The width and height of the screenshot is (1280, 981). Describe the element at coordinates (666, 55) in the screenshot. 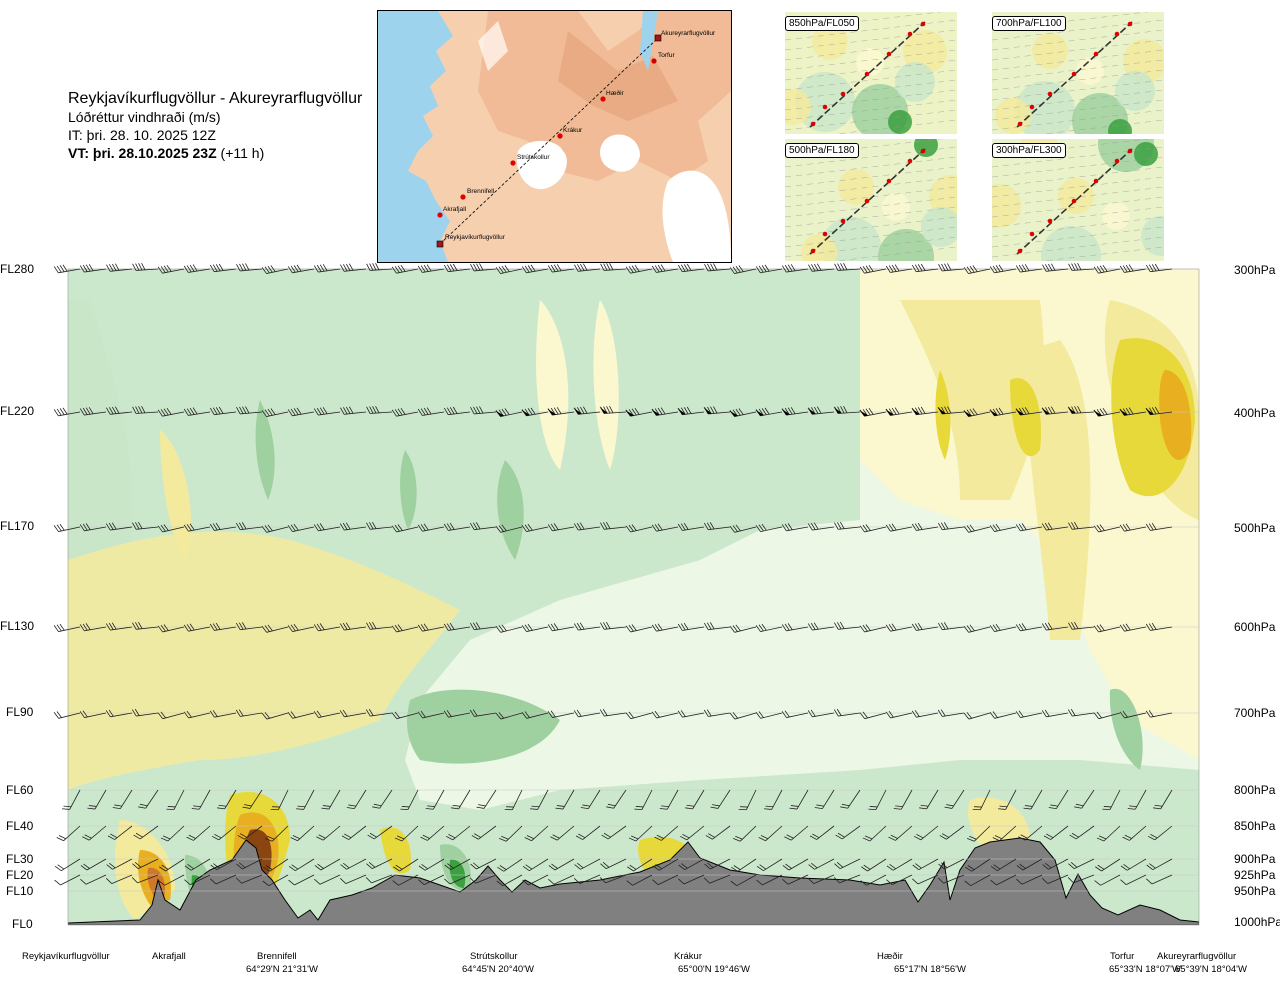

I see `route-point-label: Torfur` at that location.